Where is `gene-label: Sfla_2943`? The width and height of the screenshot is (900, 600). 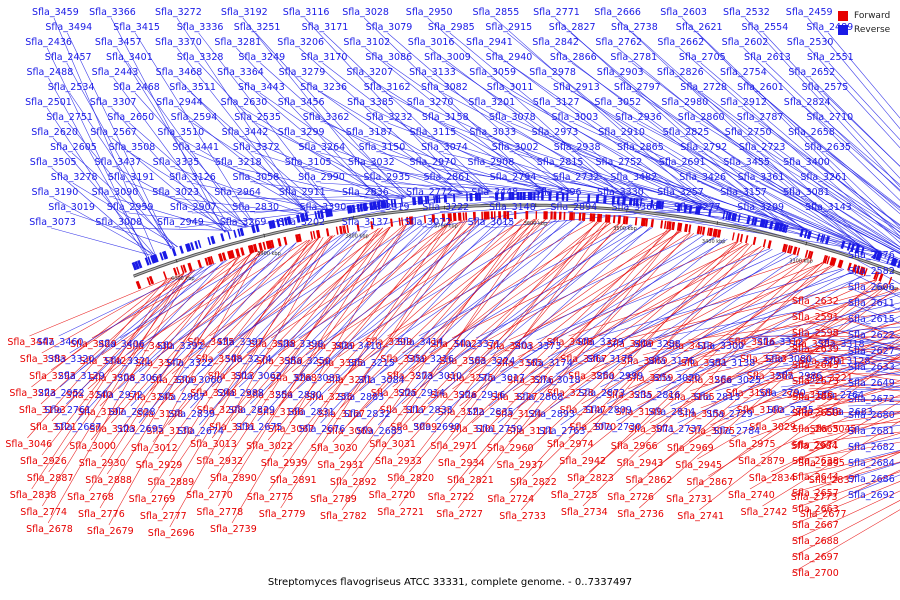 gene-label: Sfla_2943 is located at coordinates (640, 463).